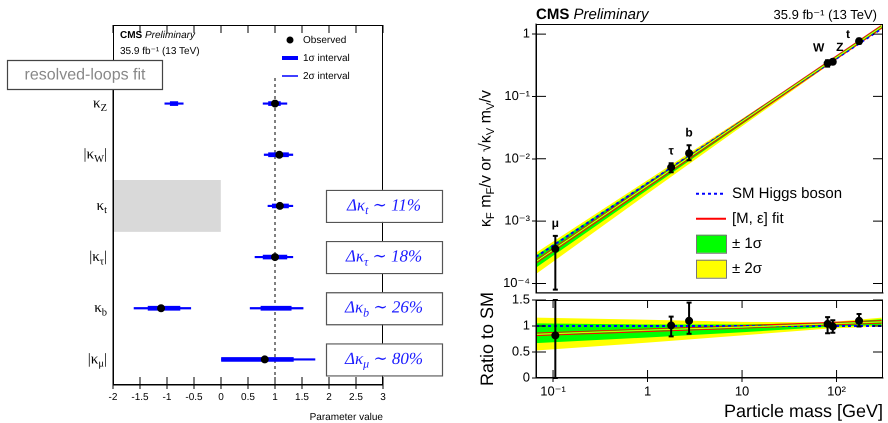  What do you see at coordinates (555, 223) in the screenshot?
I see `annotation: μ` at bounding box center [555, 223].